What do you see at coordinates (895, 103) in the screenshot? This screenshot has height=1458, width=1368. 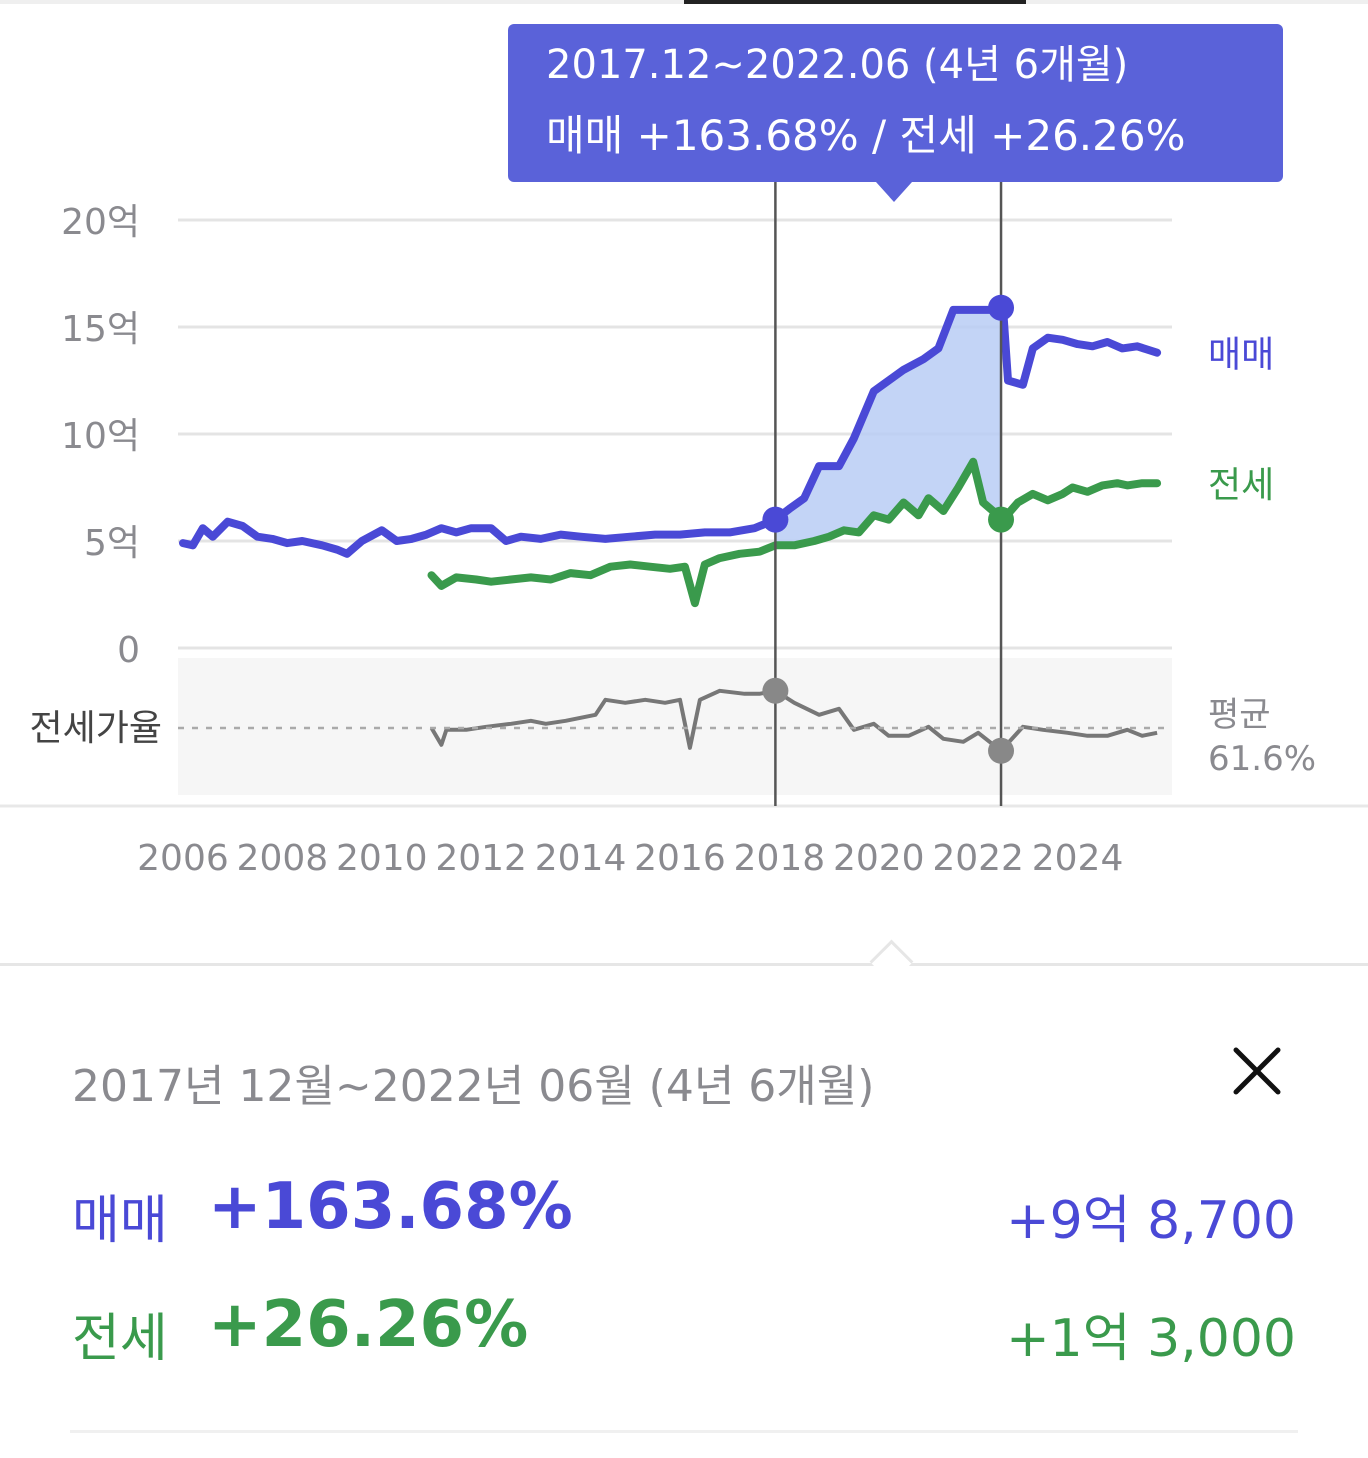 I see `tooltip-box` at bounding box center [895, 103].